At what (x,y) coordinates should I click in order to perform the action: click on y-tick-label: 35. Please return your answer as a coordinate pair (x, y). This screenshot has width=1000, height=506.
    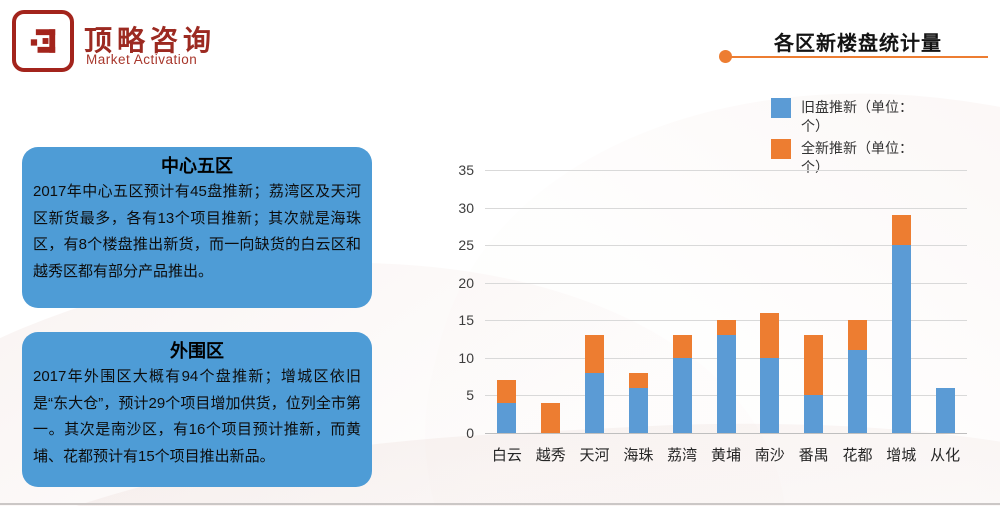
    Looking at the image, I should click on (466, 170).